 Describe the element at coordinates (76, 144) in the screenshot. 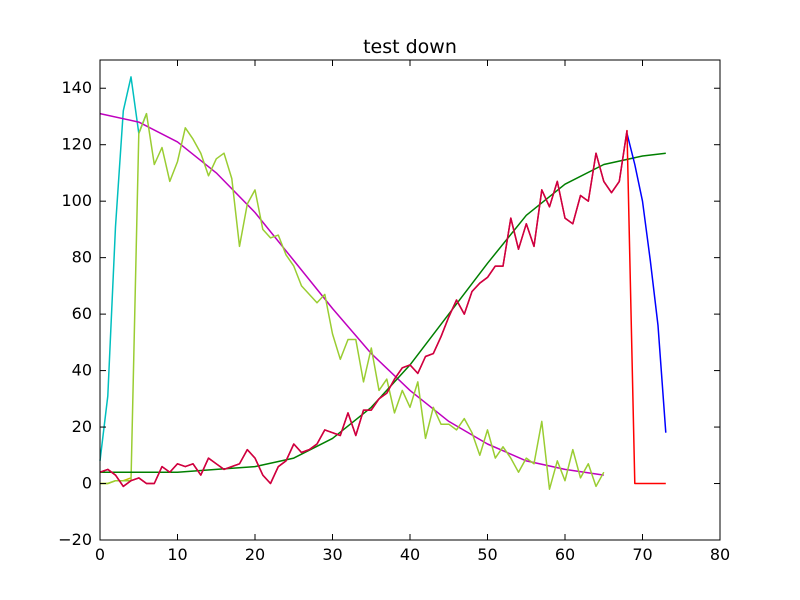

I see `y-tick-label: 120` at that location.